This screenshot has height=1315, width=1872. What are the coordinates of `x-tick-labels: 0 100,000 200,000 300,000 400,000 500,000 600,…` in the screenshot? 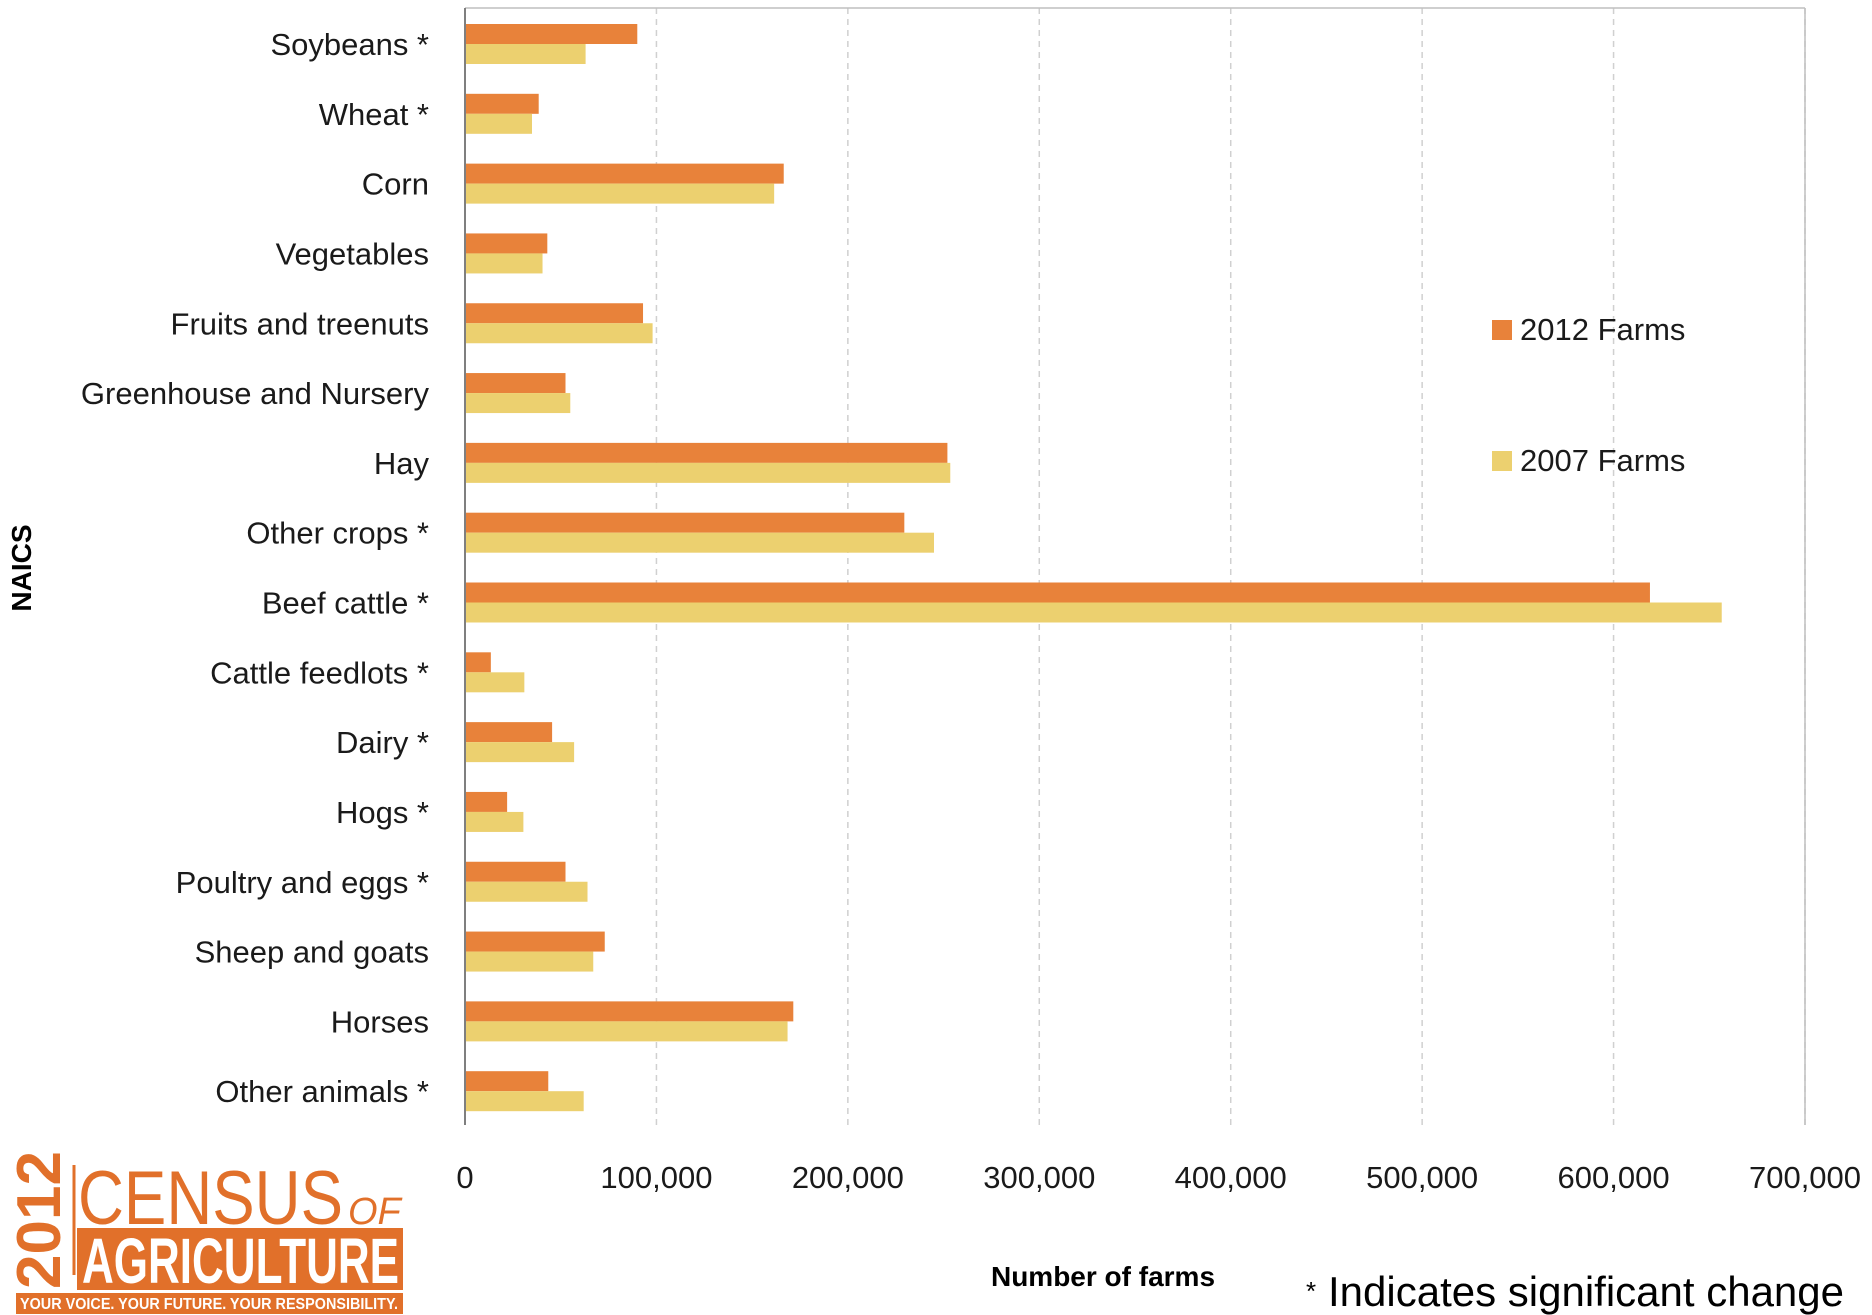 It's located at (1158, 1177).